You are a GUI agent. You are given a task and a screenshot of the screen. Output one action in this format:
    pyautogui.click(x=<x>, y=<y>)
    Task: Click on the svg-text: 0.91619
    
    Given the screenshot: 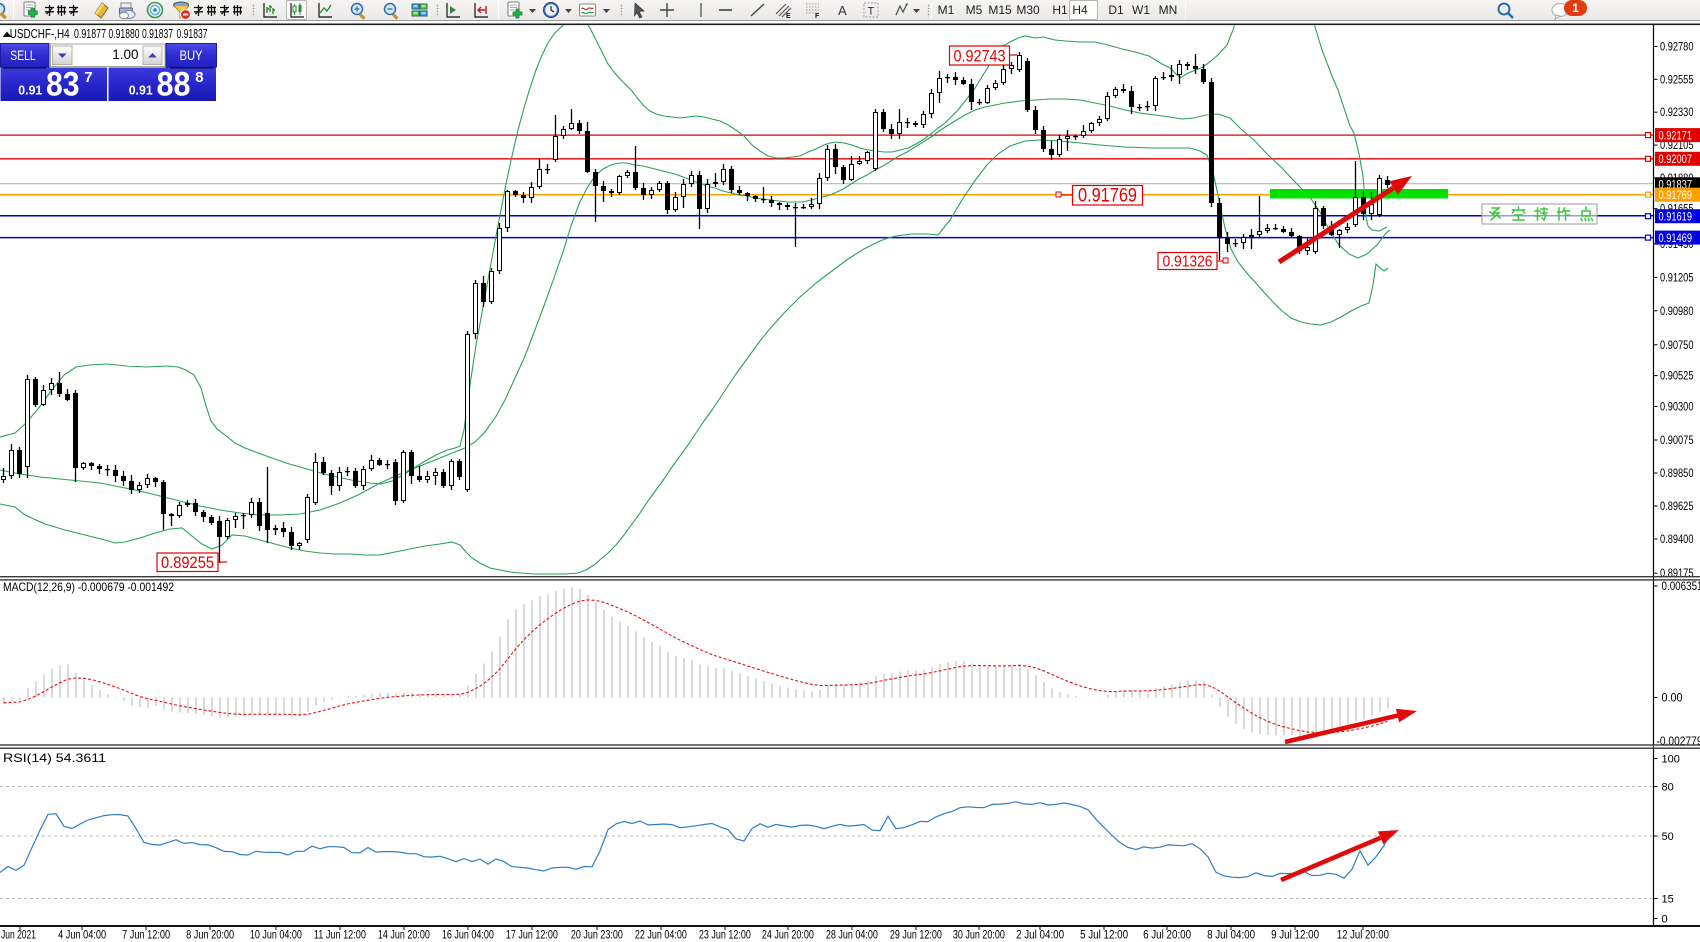 What is the action you would take?
    pyautogui.click(x=1676, y=217)
    